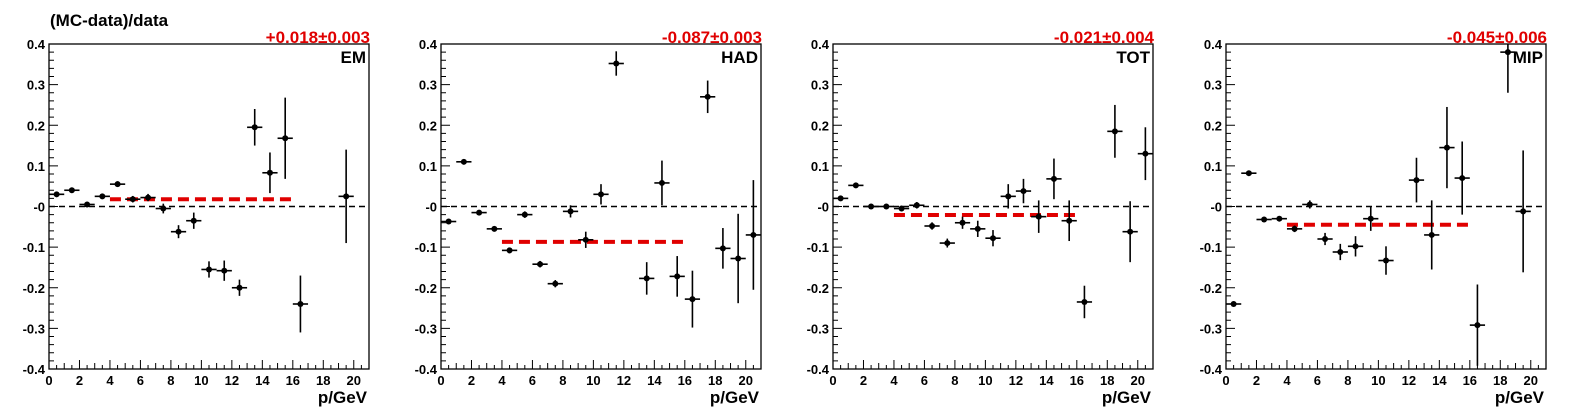 This screenshot has width=1575, height=419. Describe the element at coordinates (1497, 37) in the screenshot. I see `fit-value-label: -0.045±0.006` at that location.